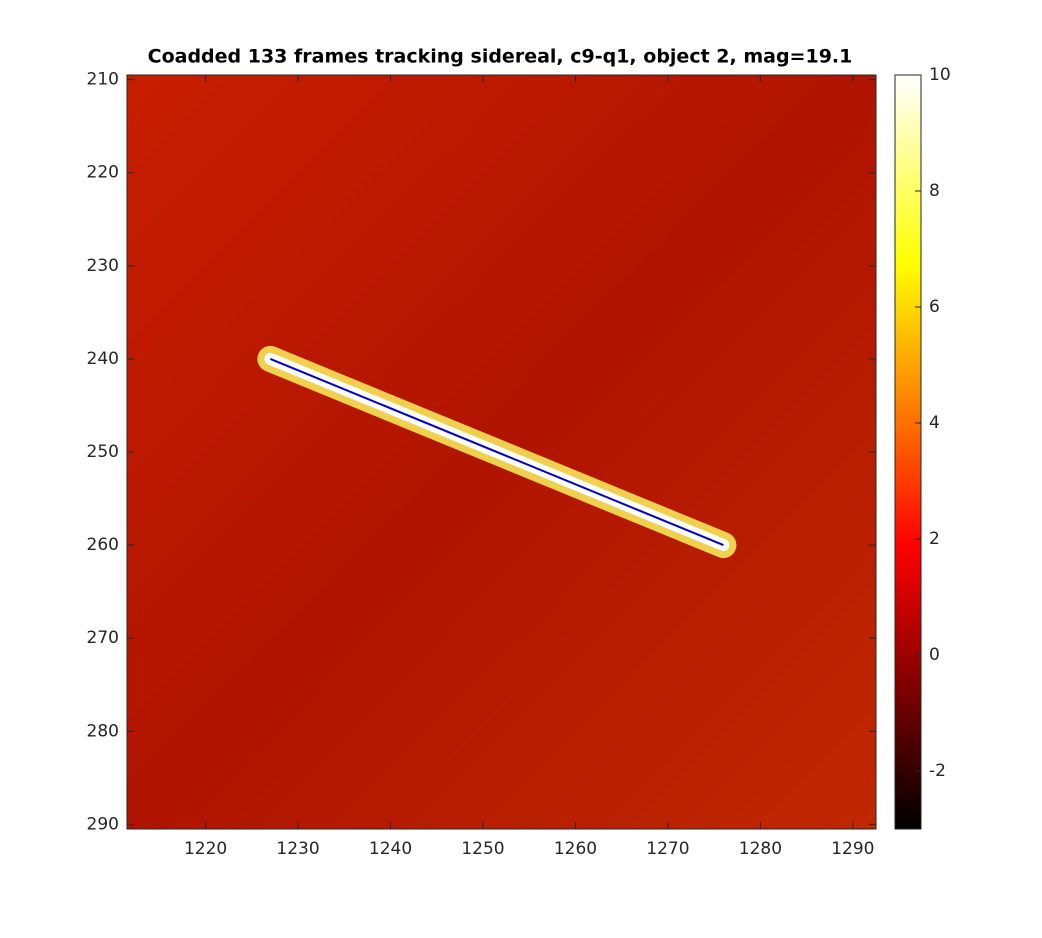 The image size is (1042, 938). I want to click on colorbar-tick-label: 2, so click(934, 539).